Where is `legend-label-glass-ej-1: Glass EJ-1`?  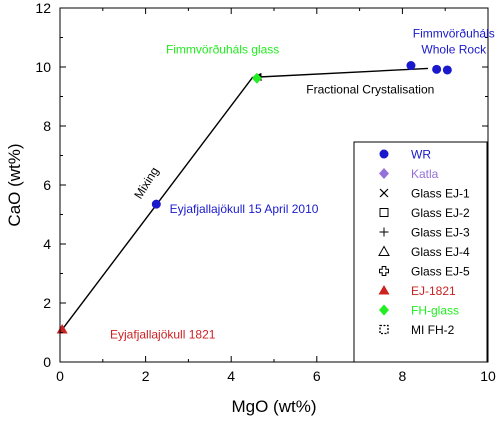
legend-label-glass-ej-1: Glass EJ-1 is located at coordinates (440, 194).